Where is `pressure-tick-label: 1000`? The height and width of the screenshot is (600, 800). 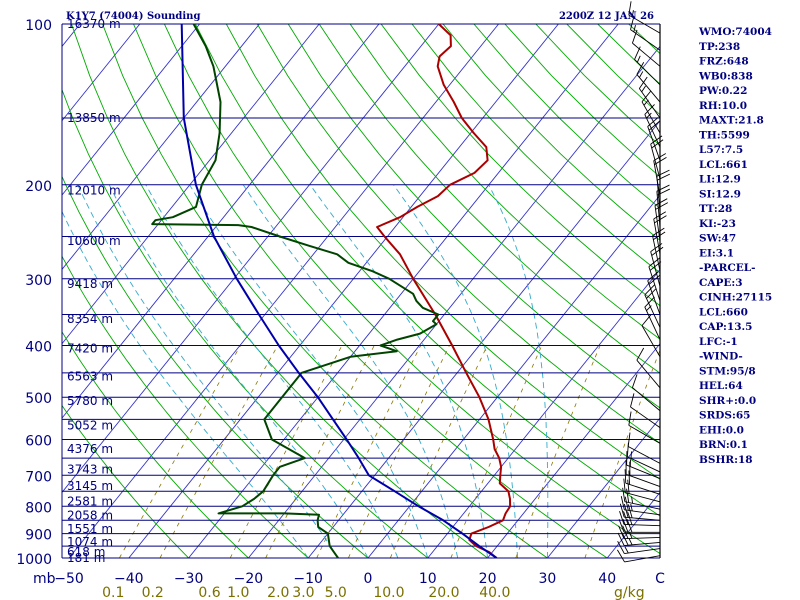 pressure-tick-label: 1000 is located at coordinates (34, 560).